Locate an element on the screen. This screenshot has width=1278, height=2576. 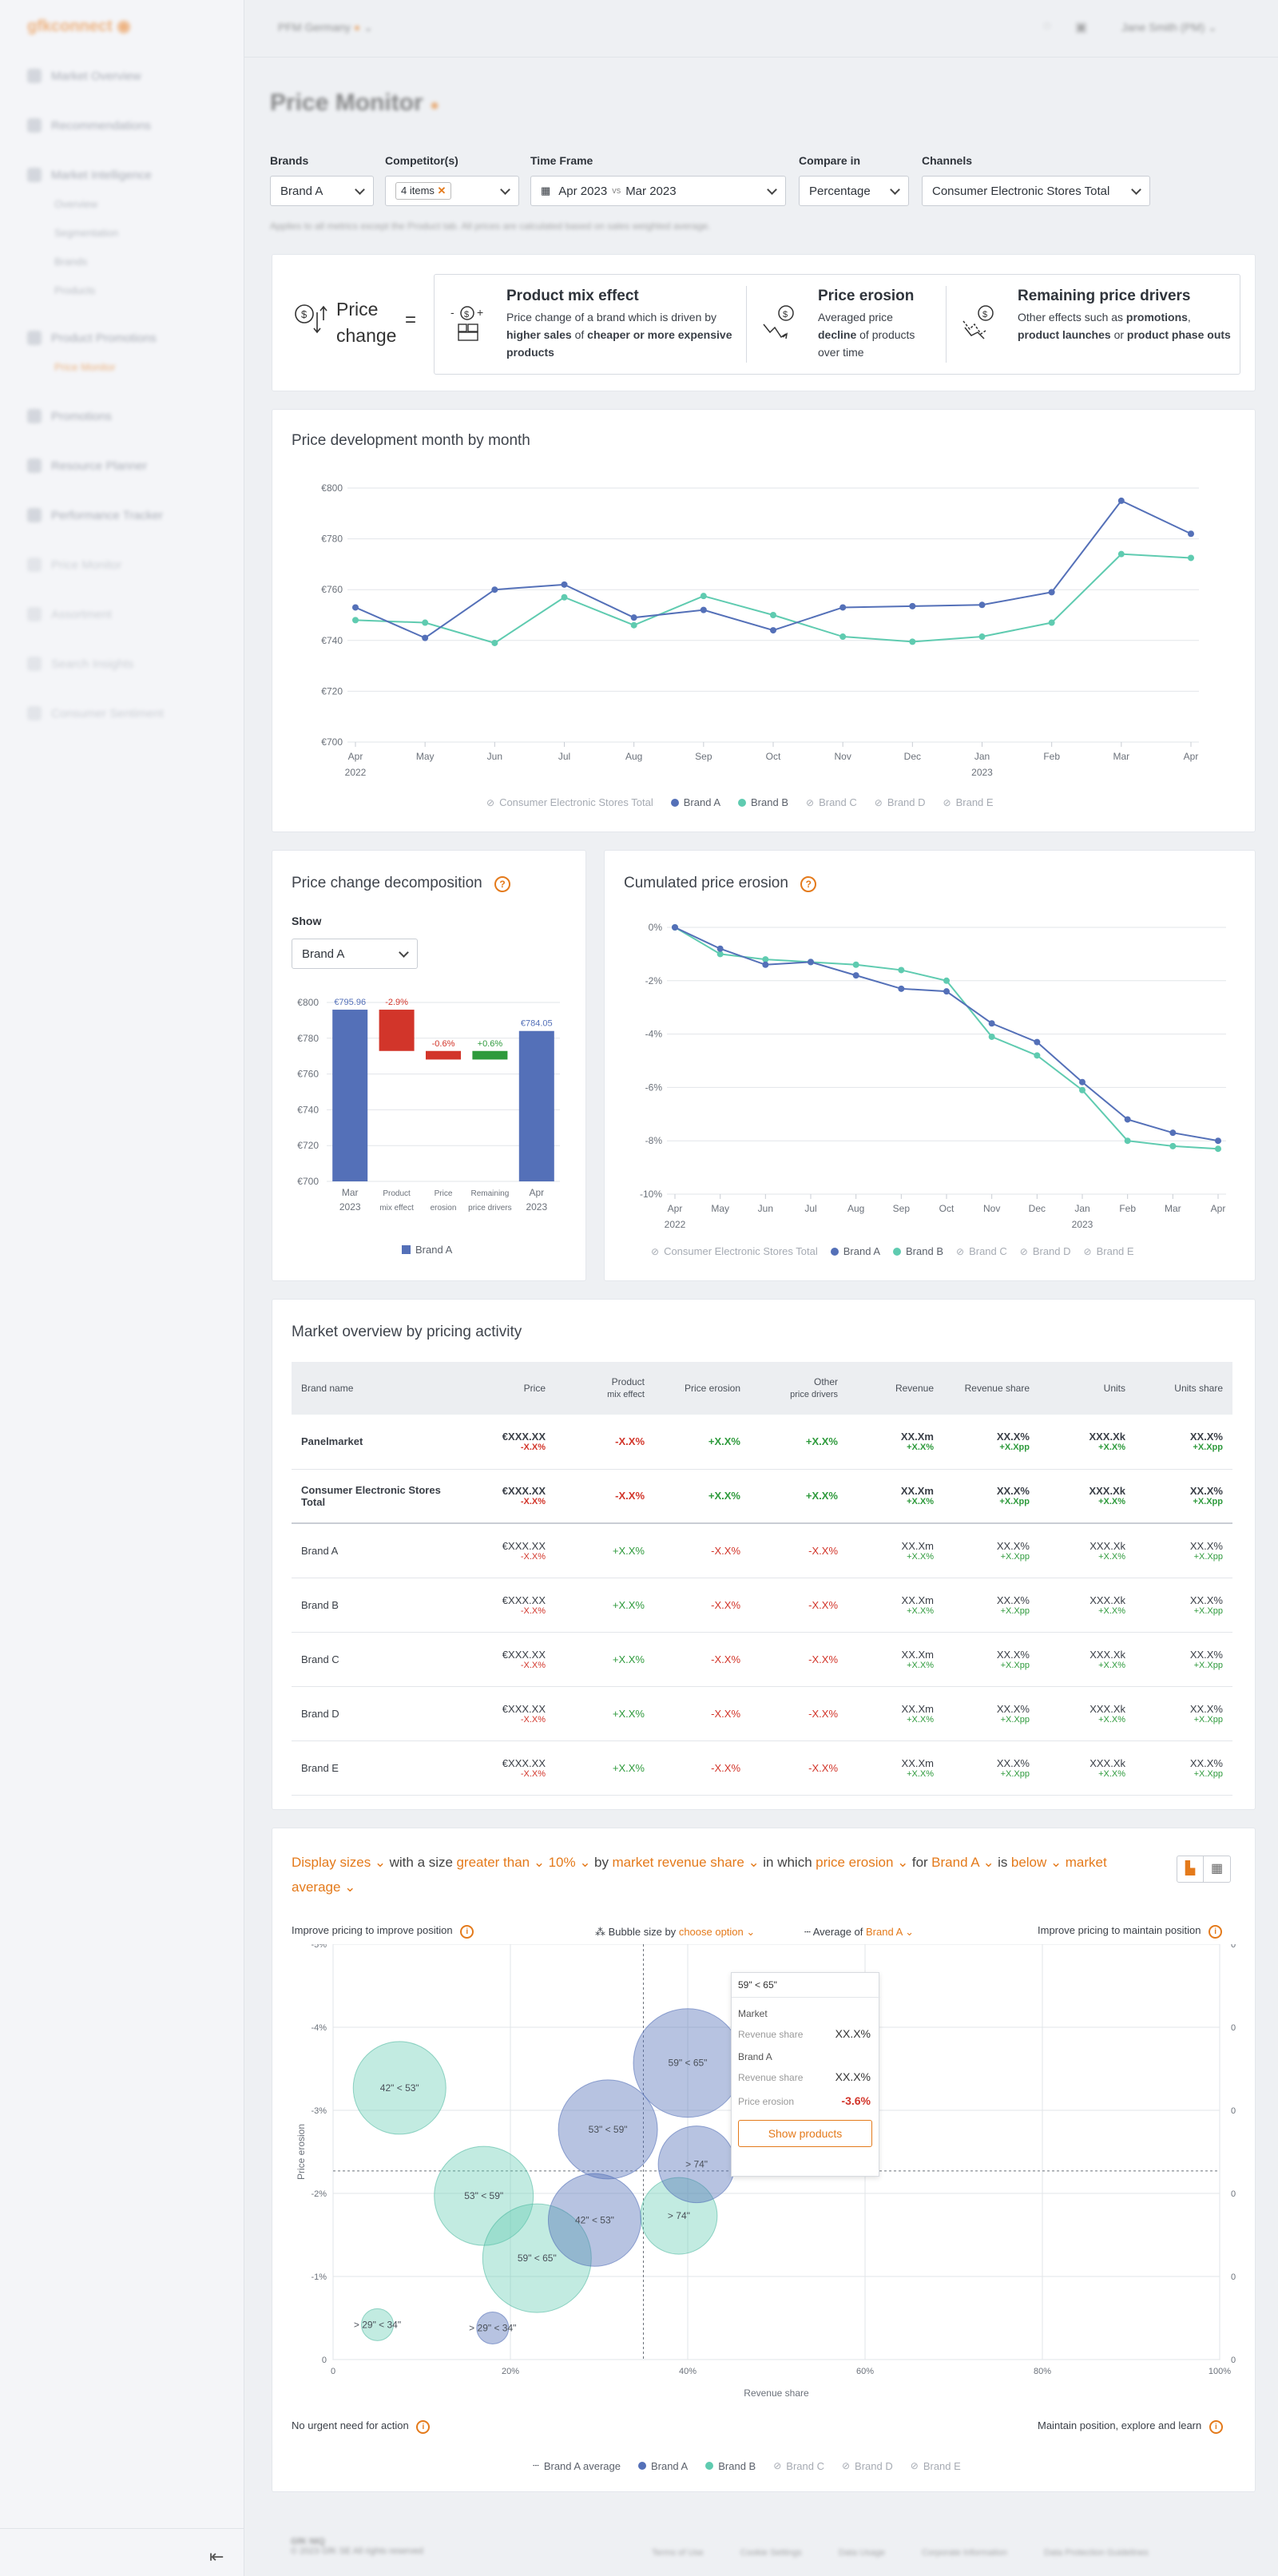
sidebar-item-10: Consumer Sentiment is located at coordinates (95, 713).